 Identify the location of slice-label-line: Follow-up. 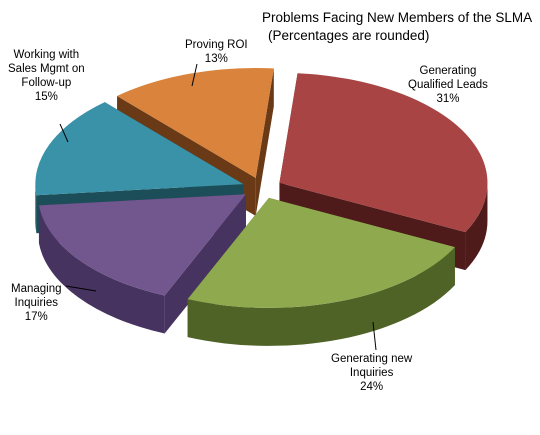
(46, 83).